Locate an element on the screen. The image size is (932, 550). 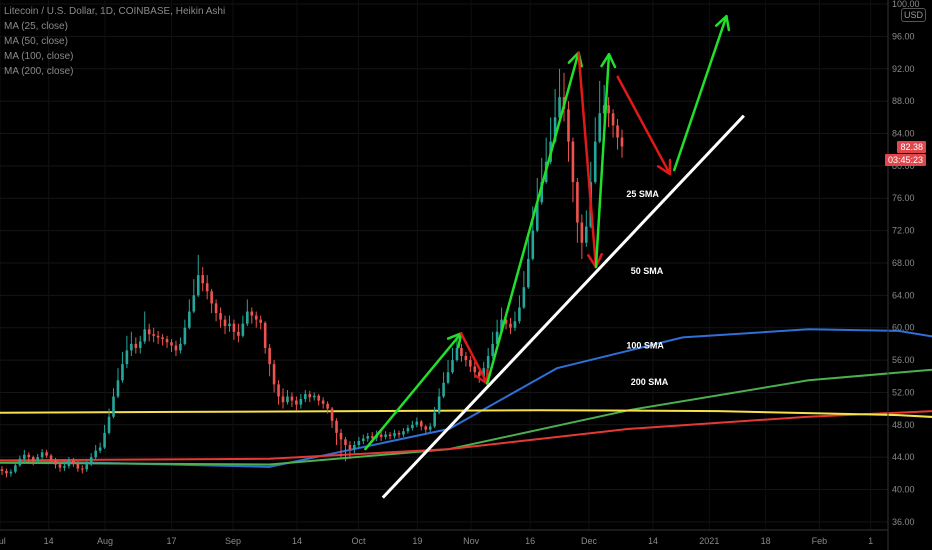
ma100-legend: MA (100, close) is located at coordinates (39, 56).